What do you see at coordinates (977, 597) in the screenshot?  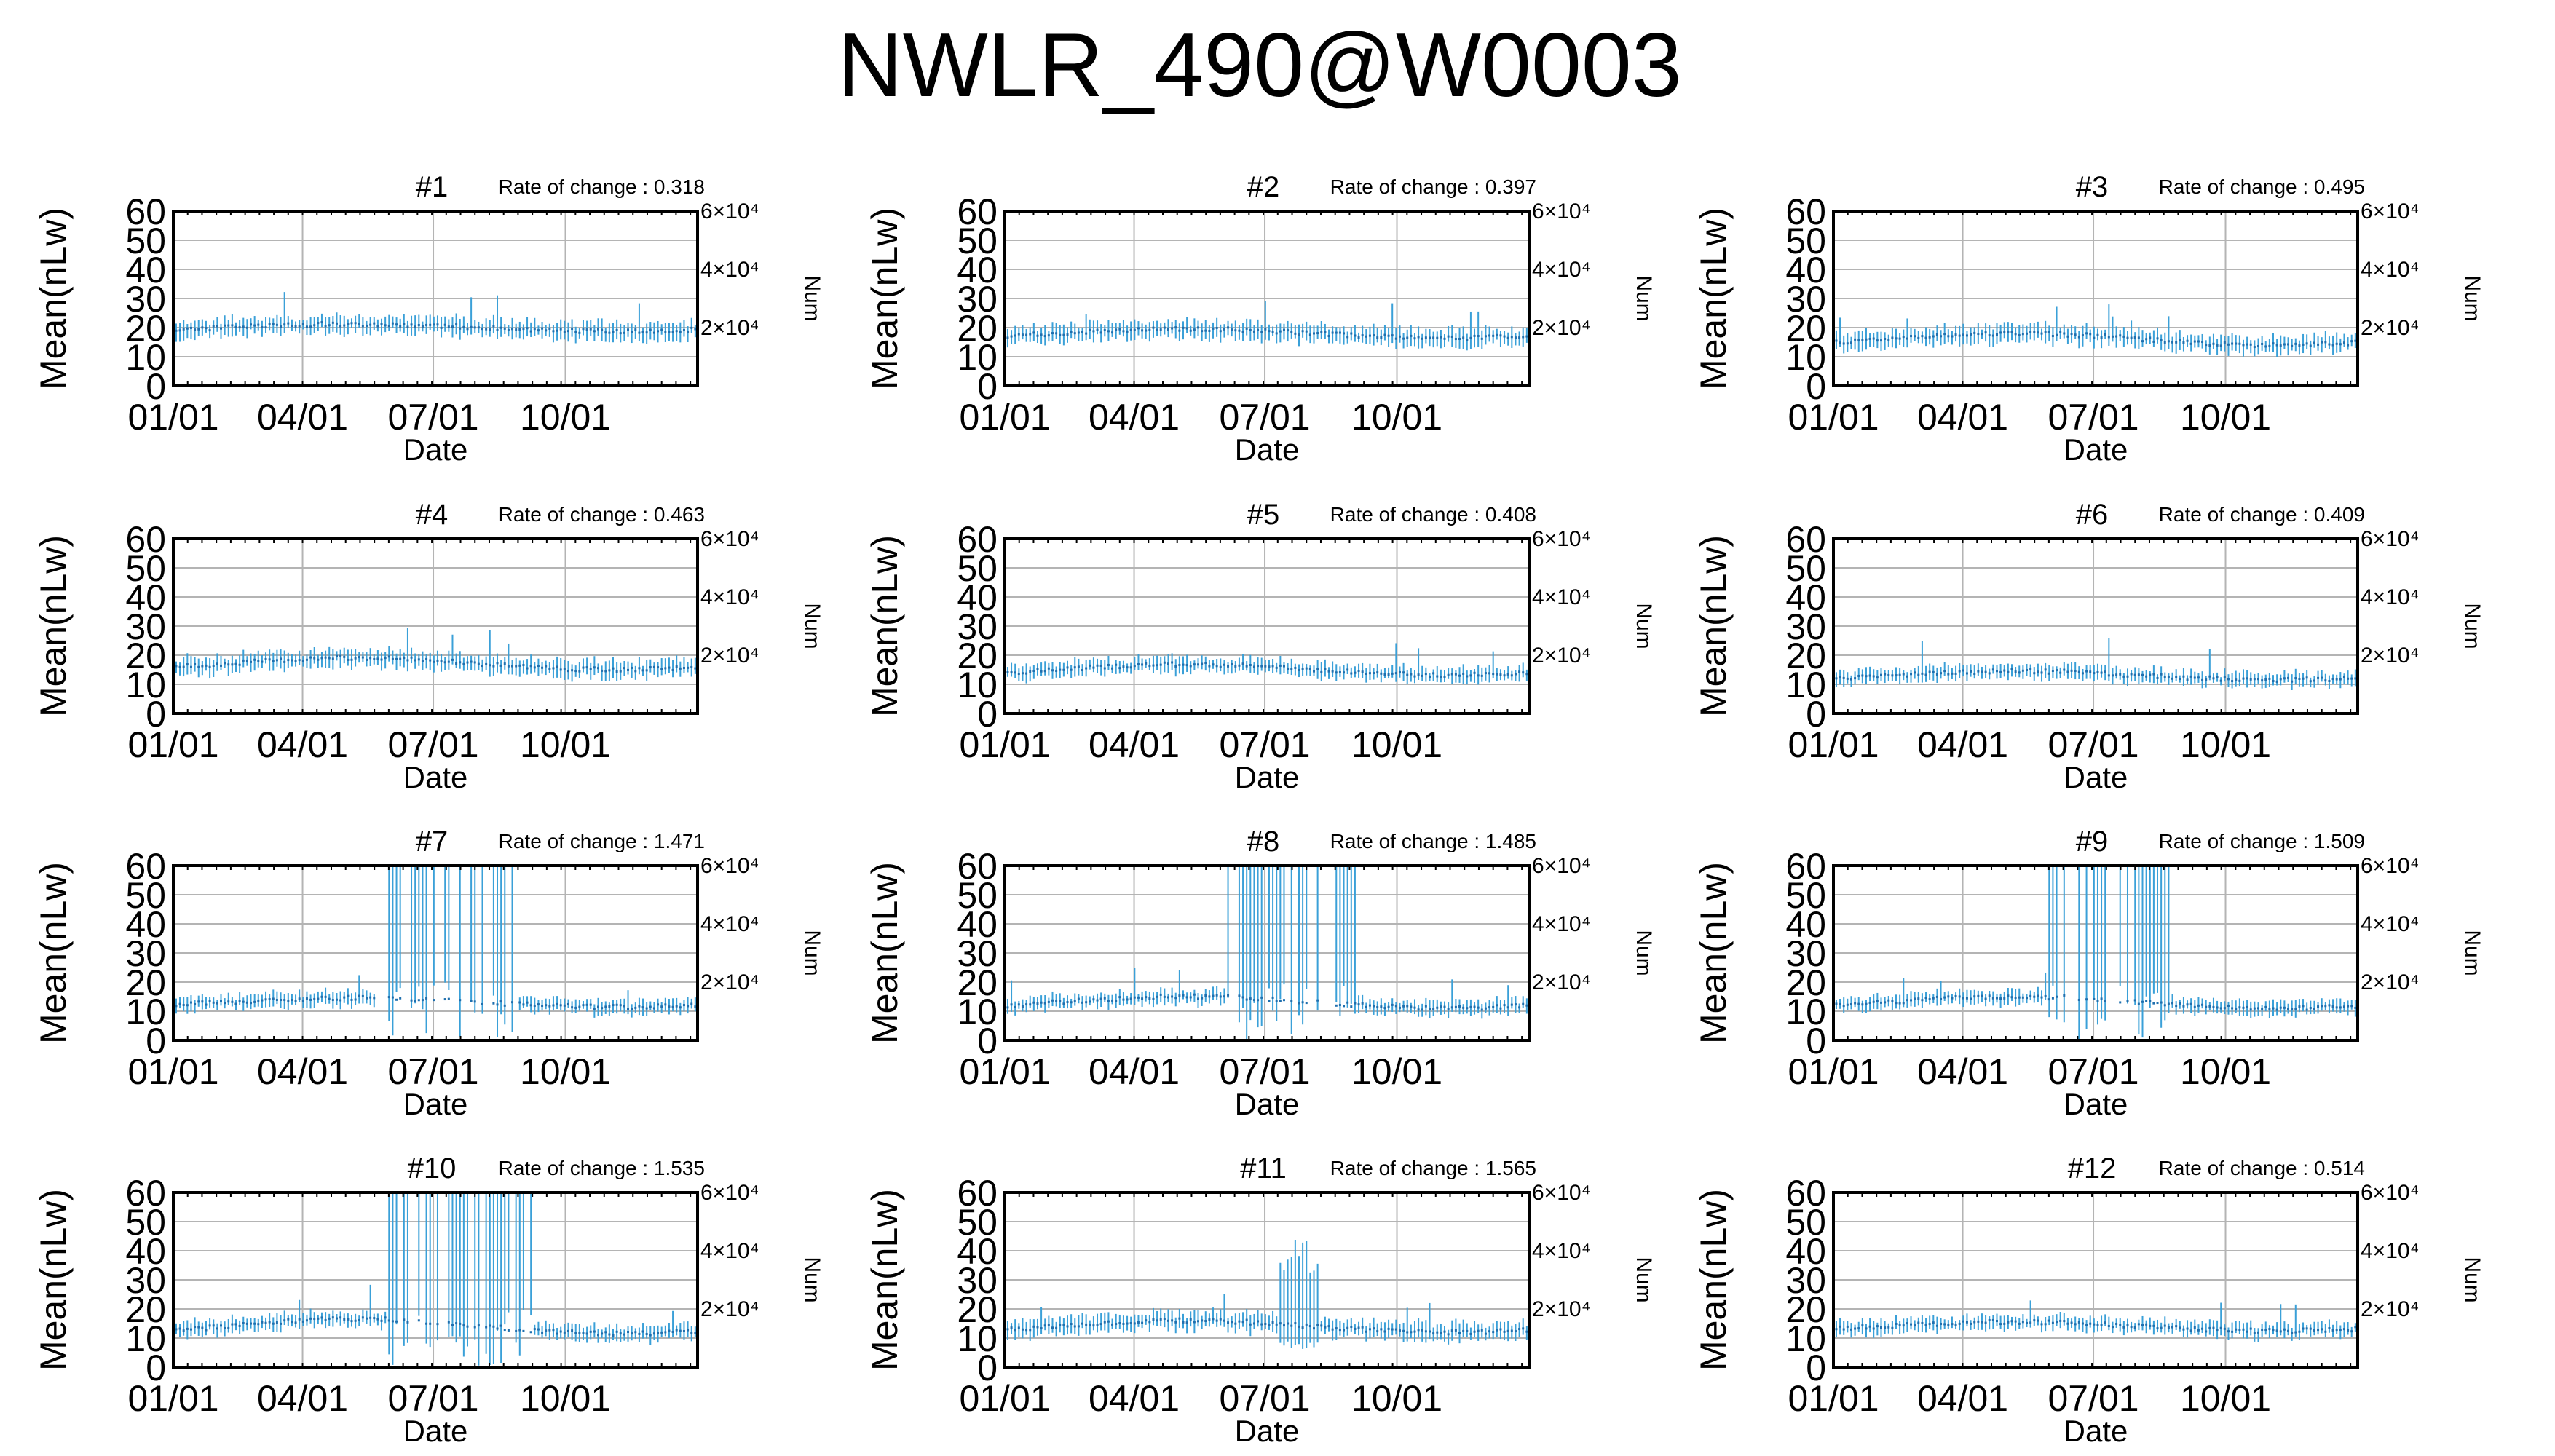 I see `y-tick-label: 40` at bounding box center [977, 597].